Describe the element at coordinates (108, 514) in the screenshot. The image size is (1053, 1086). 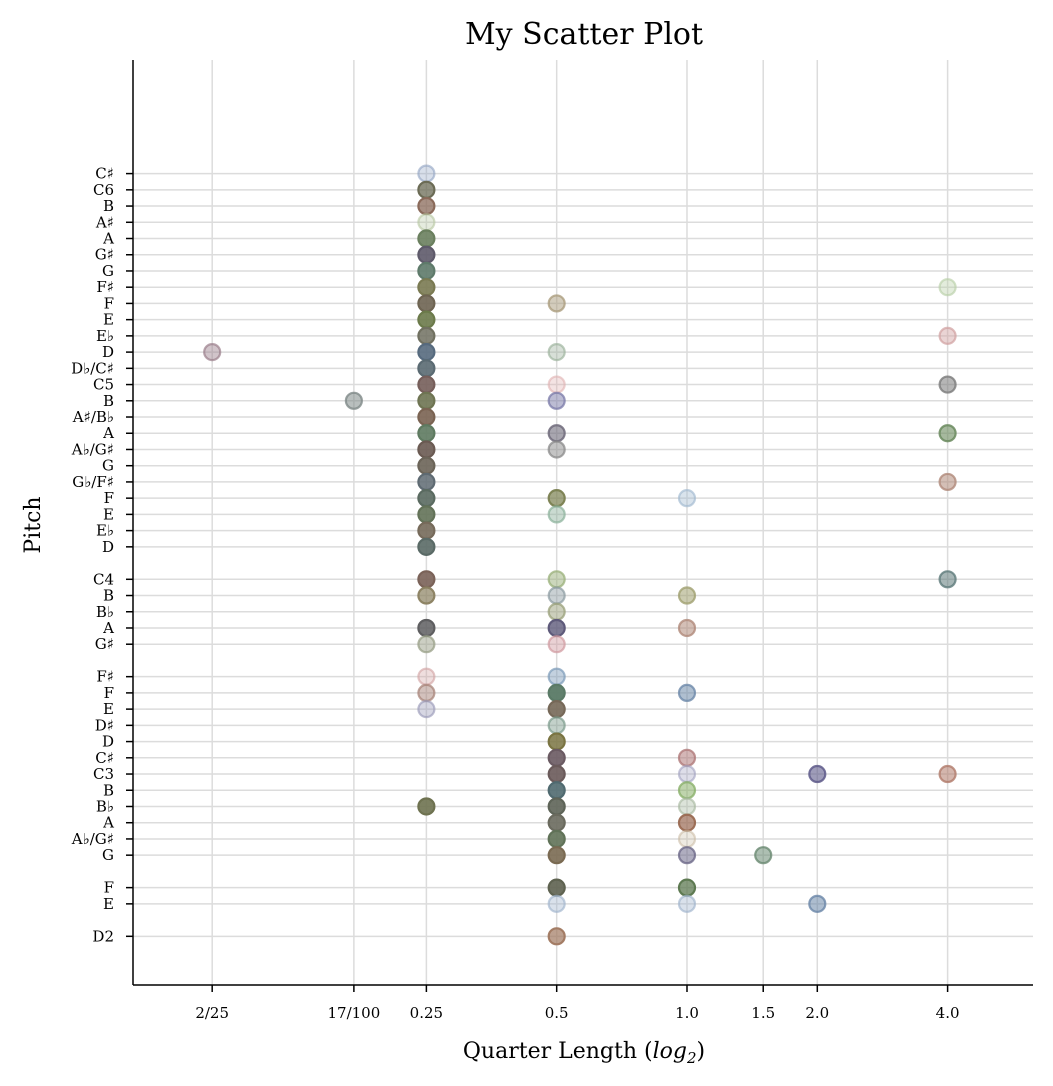
I see `y-tick-label: E` at that location.